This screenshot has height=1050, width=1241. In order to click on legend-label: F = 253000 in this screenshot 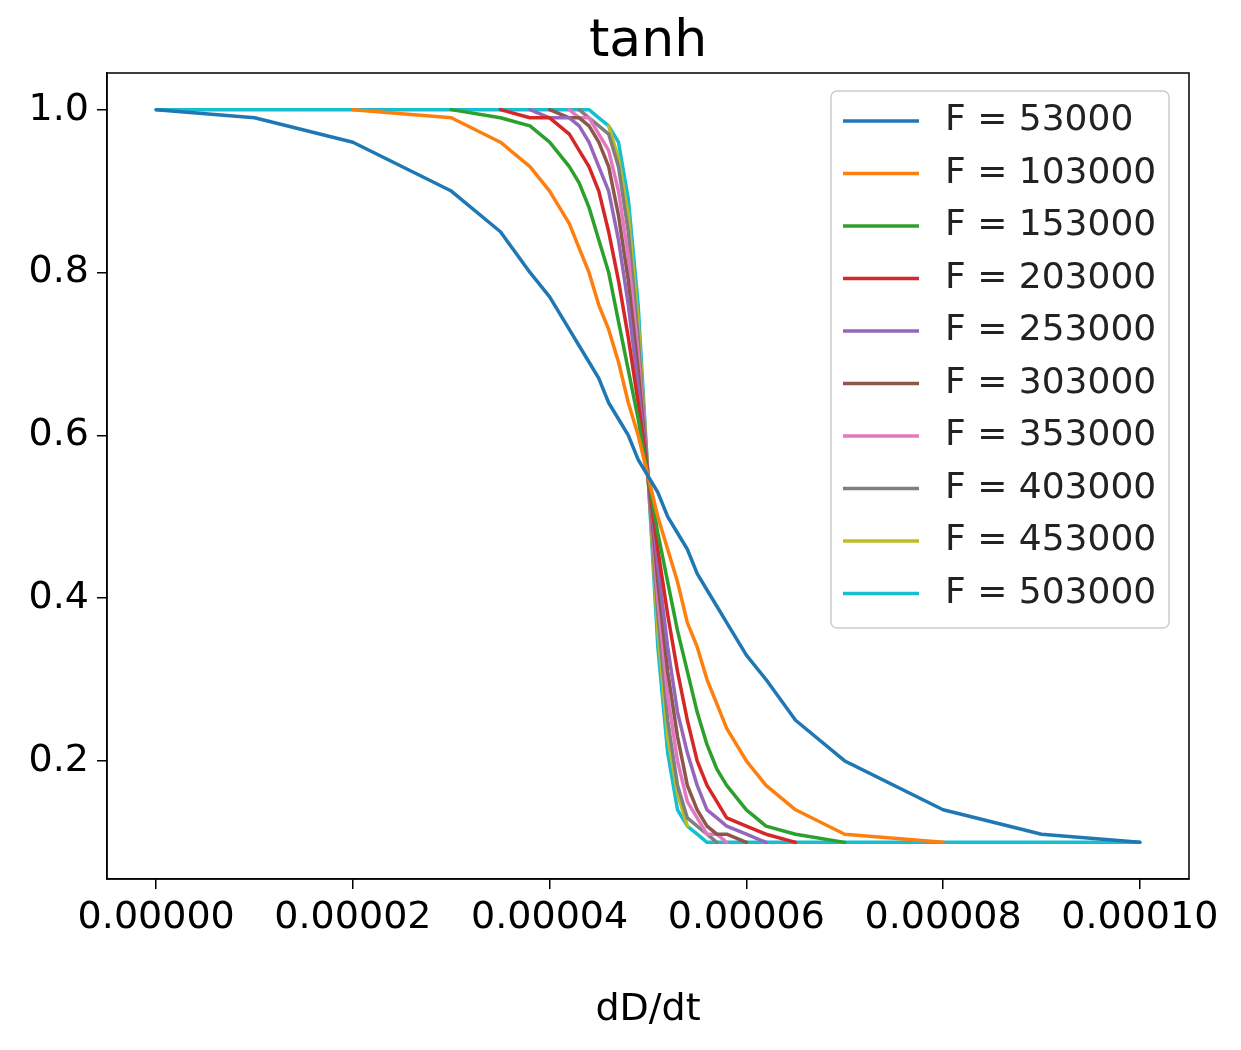, I will do `click(1051, 328)`.